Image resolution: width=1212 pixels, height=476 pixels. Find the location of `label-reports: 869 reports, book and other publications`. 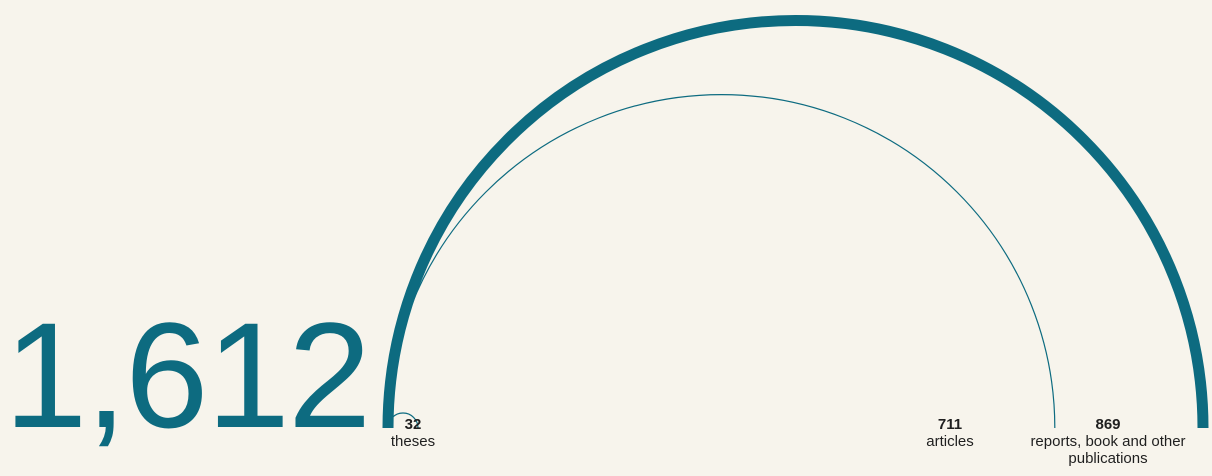

label-reports: 869 reports, book and other publications is located at coordinates (1108, 441).